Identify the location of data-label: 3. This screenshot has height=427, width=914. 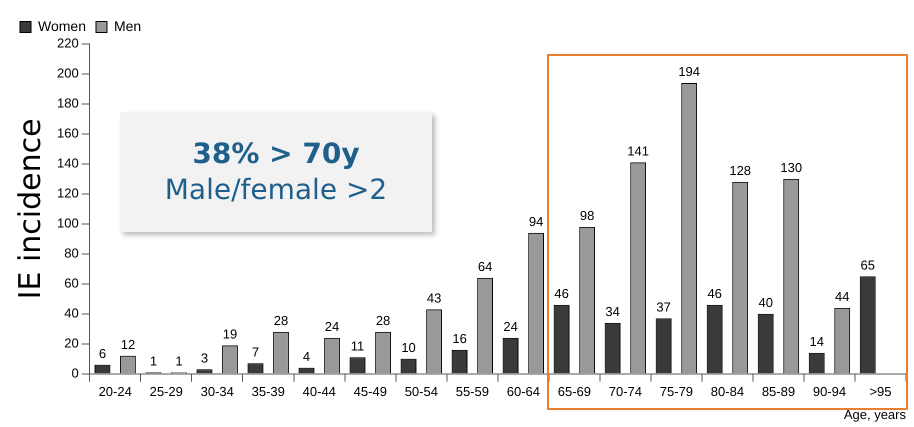
(204, 358).